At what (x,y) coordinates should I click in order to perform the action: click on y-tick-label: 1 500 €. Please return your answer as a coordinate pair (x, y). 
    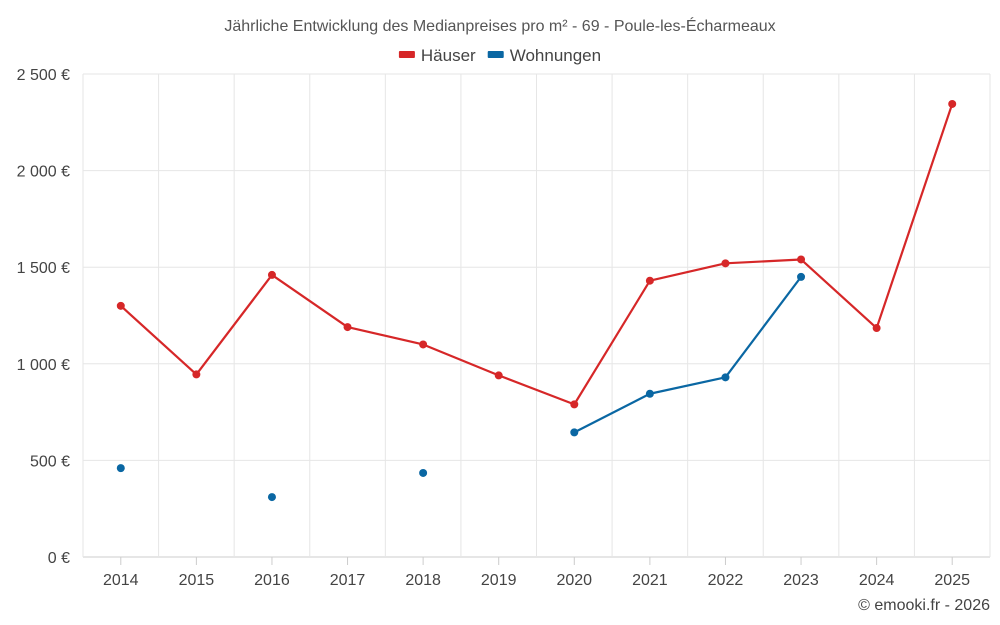
    Looking at the image, I should click on (43, 268).